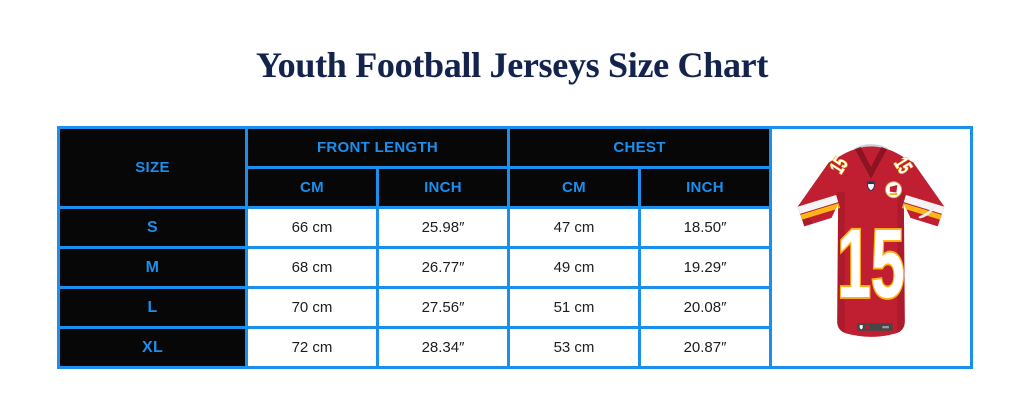  What do you see at coordinates (894, 189) in the screenshot?
I see `team-patch-icon` at bounding box center [894, 189].